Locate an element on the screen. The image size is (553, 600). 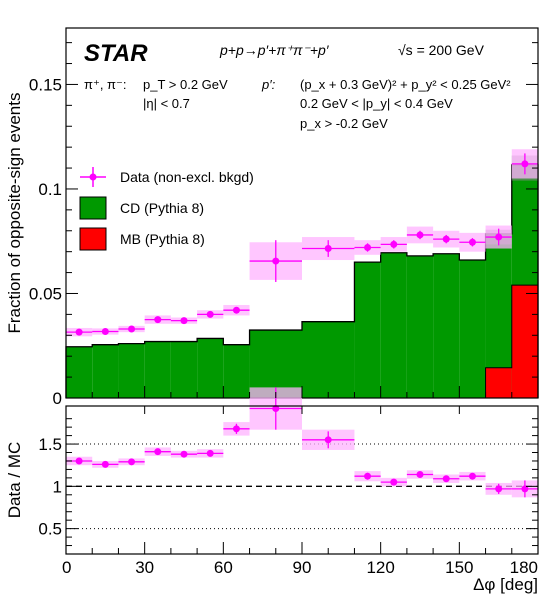
x-tick-label: 180 is located at coordinates (524, 567).